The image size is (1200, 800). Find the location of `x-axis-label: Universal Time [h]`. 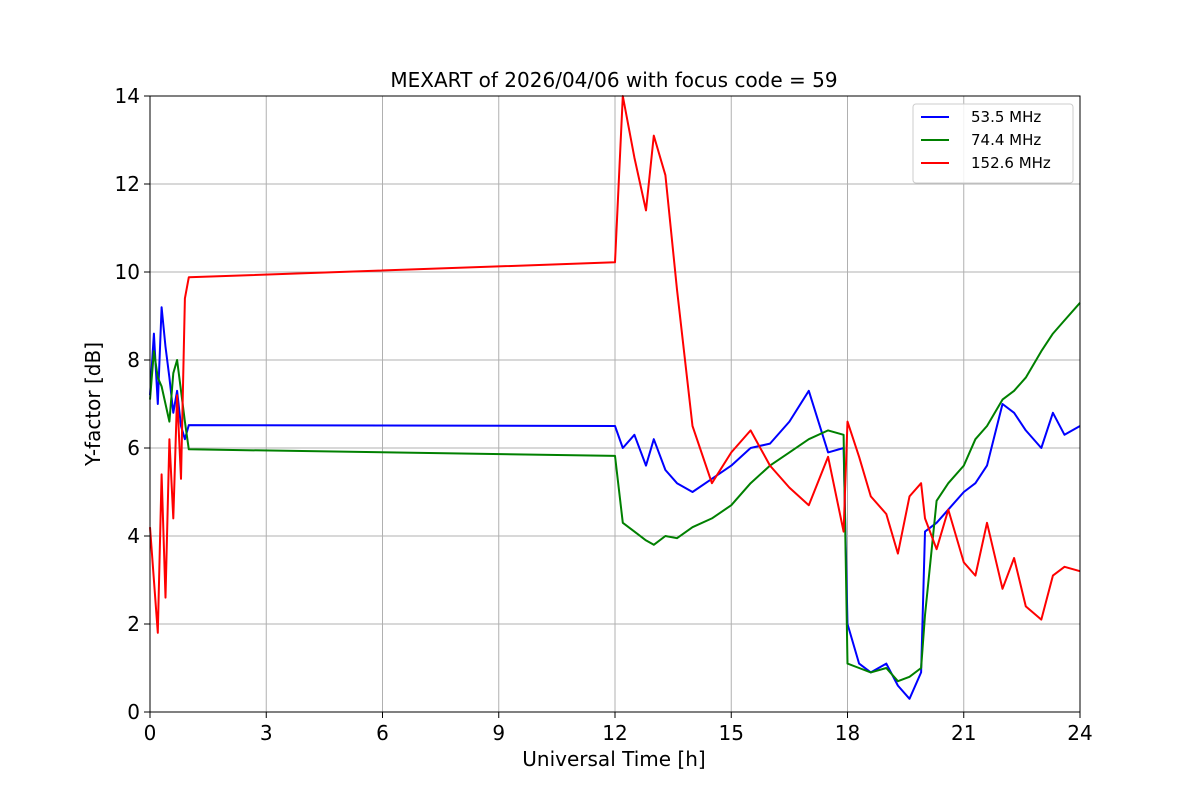

x-axis-label: Universal Time [h] is located at coordinates (613, 759).